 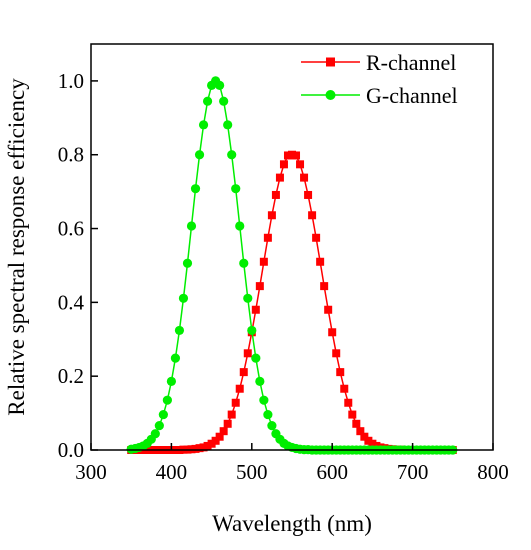 I want to click on y-tick-label-5: 1.0, so click(x=71, y=81).